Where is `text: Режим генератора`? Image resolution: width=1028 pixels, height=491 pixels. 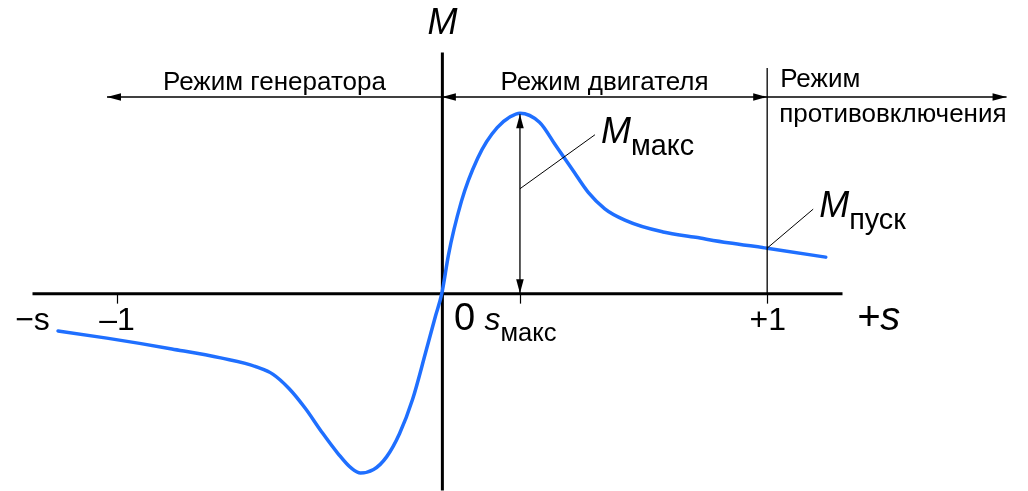
text: Режим генератора is located at coordinates (274, 81).